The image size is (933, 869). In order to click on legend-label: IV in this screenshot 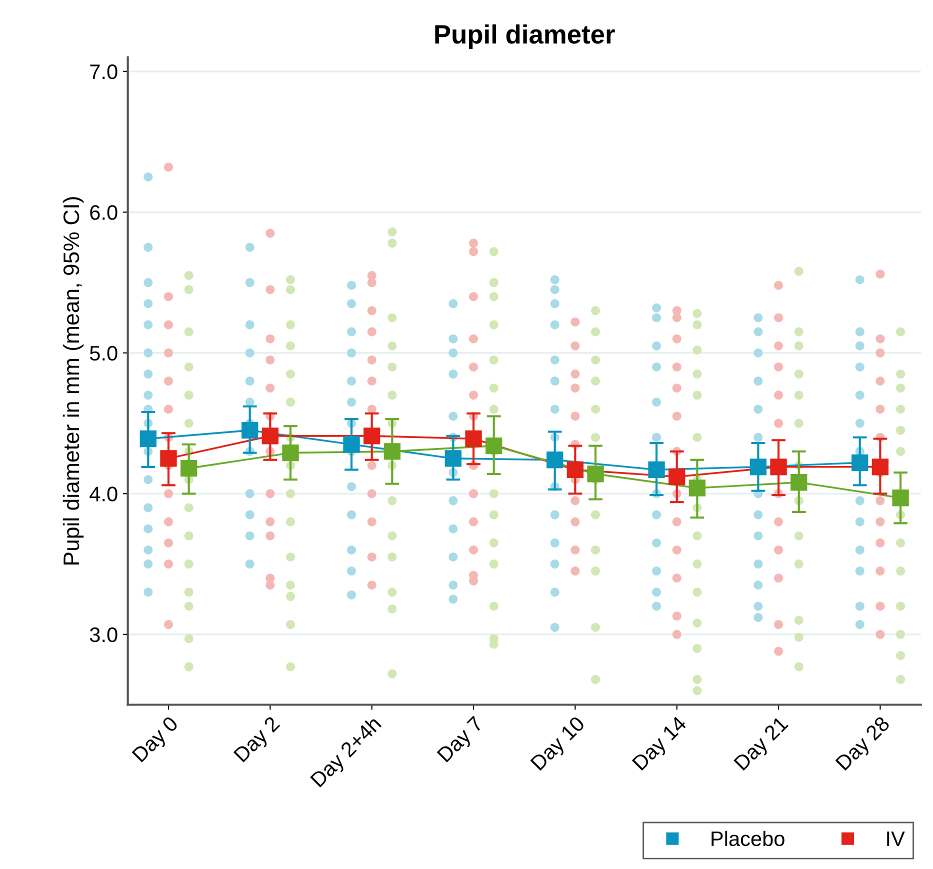, I will do `click(896, 839)`.